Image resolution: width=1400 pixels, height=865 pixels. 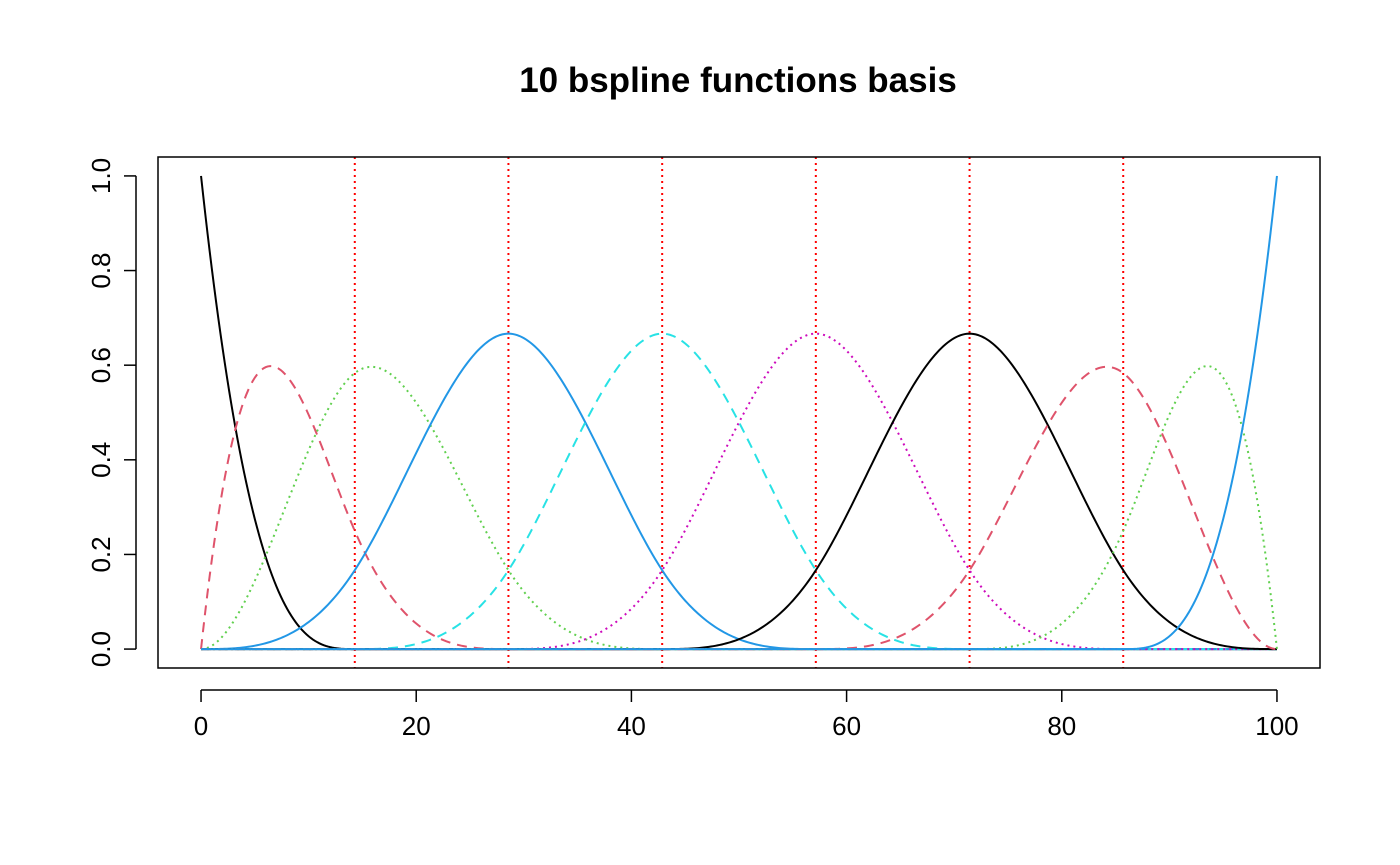 I want to click on x-tick-label: 100, so click(x=1276, y=726).